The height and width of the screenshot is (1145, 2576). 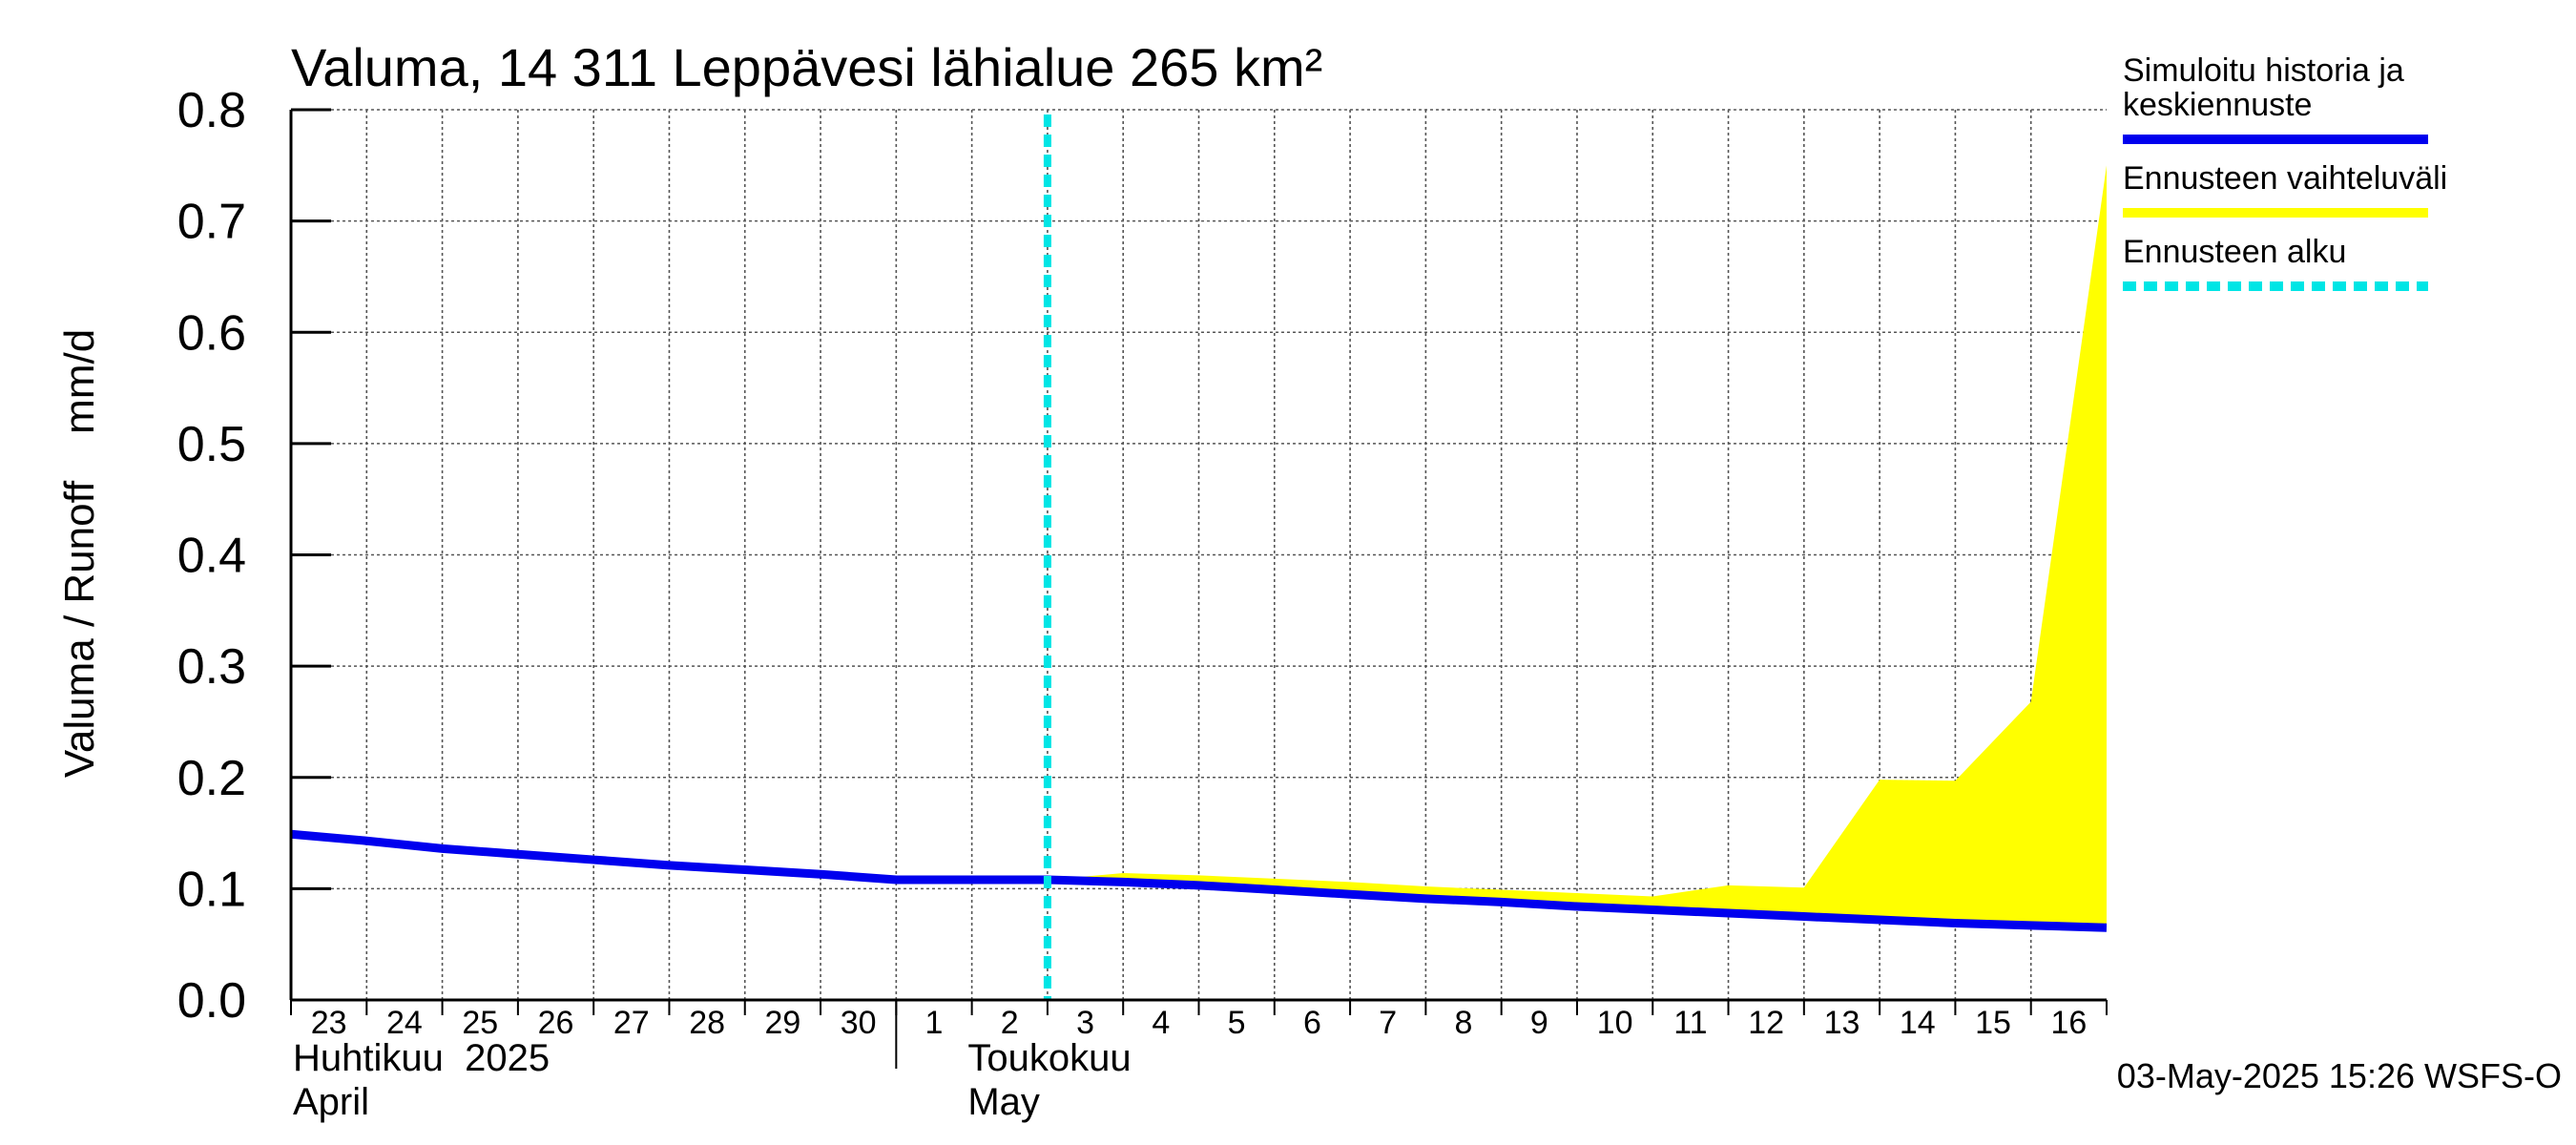 I want to click on y-tick-label: 0.1, so click(x=211, y=890).